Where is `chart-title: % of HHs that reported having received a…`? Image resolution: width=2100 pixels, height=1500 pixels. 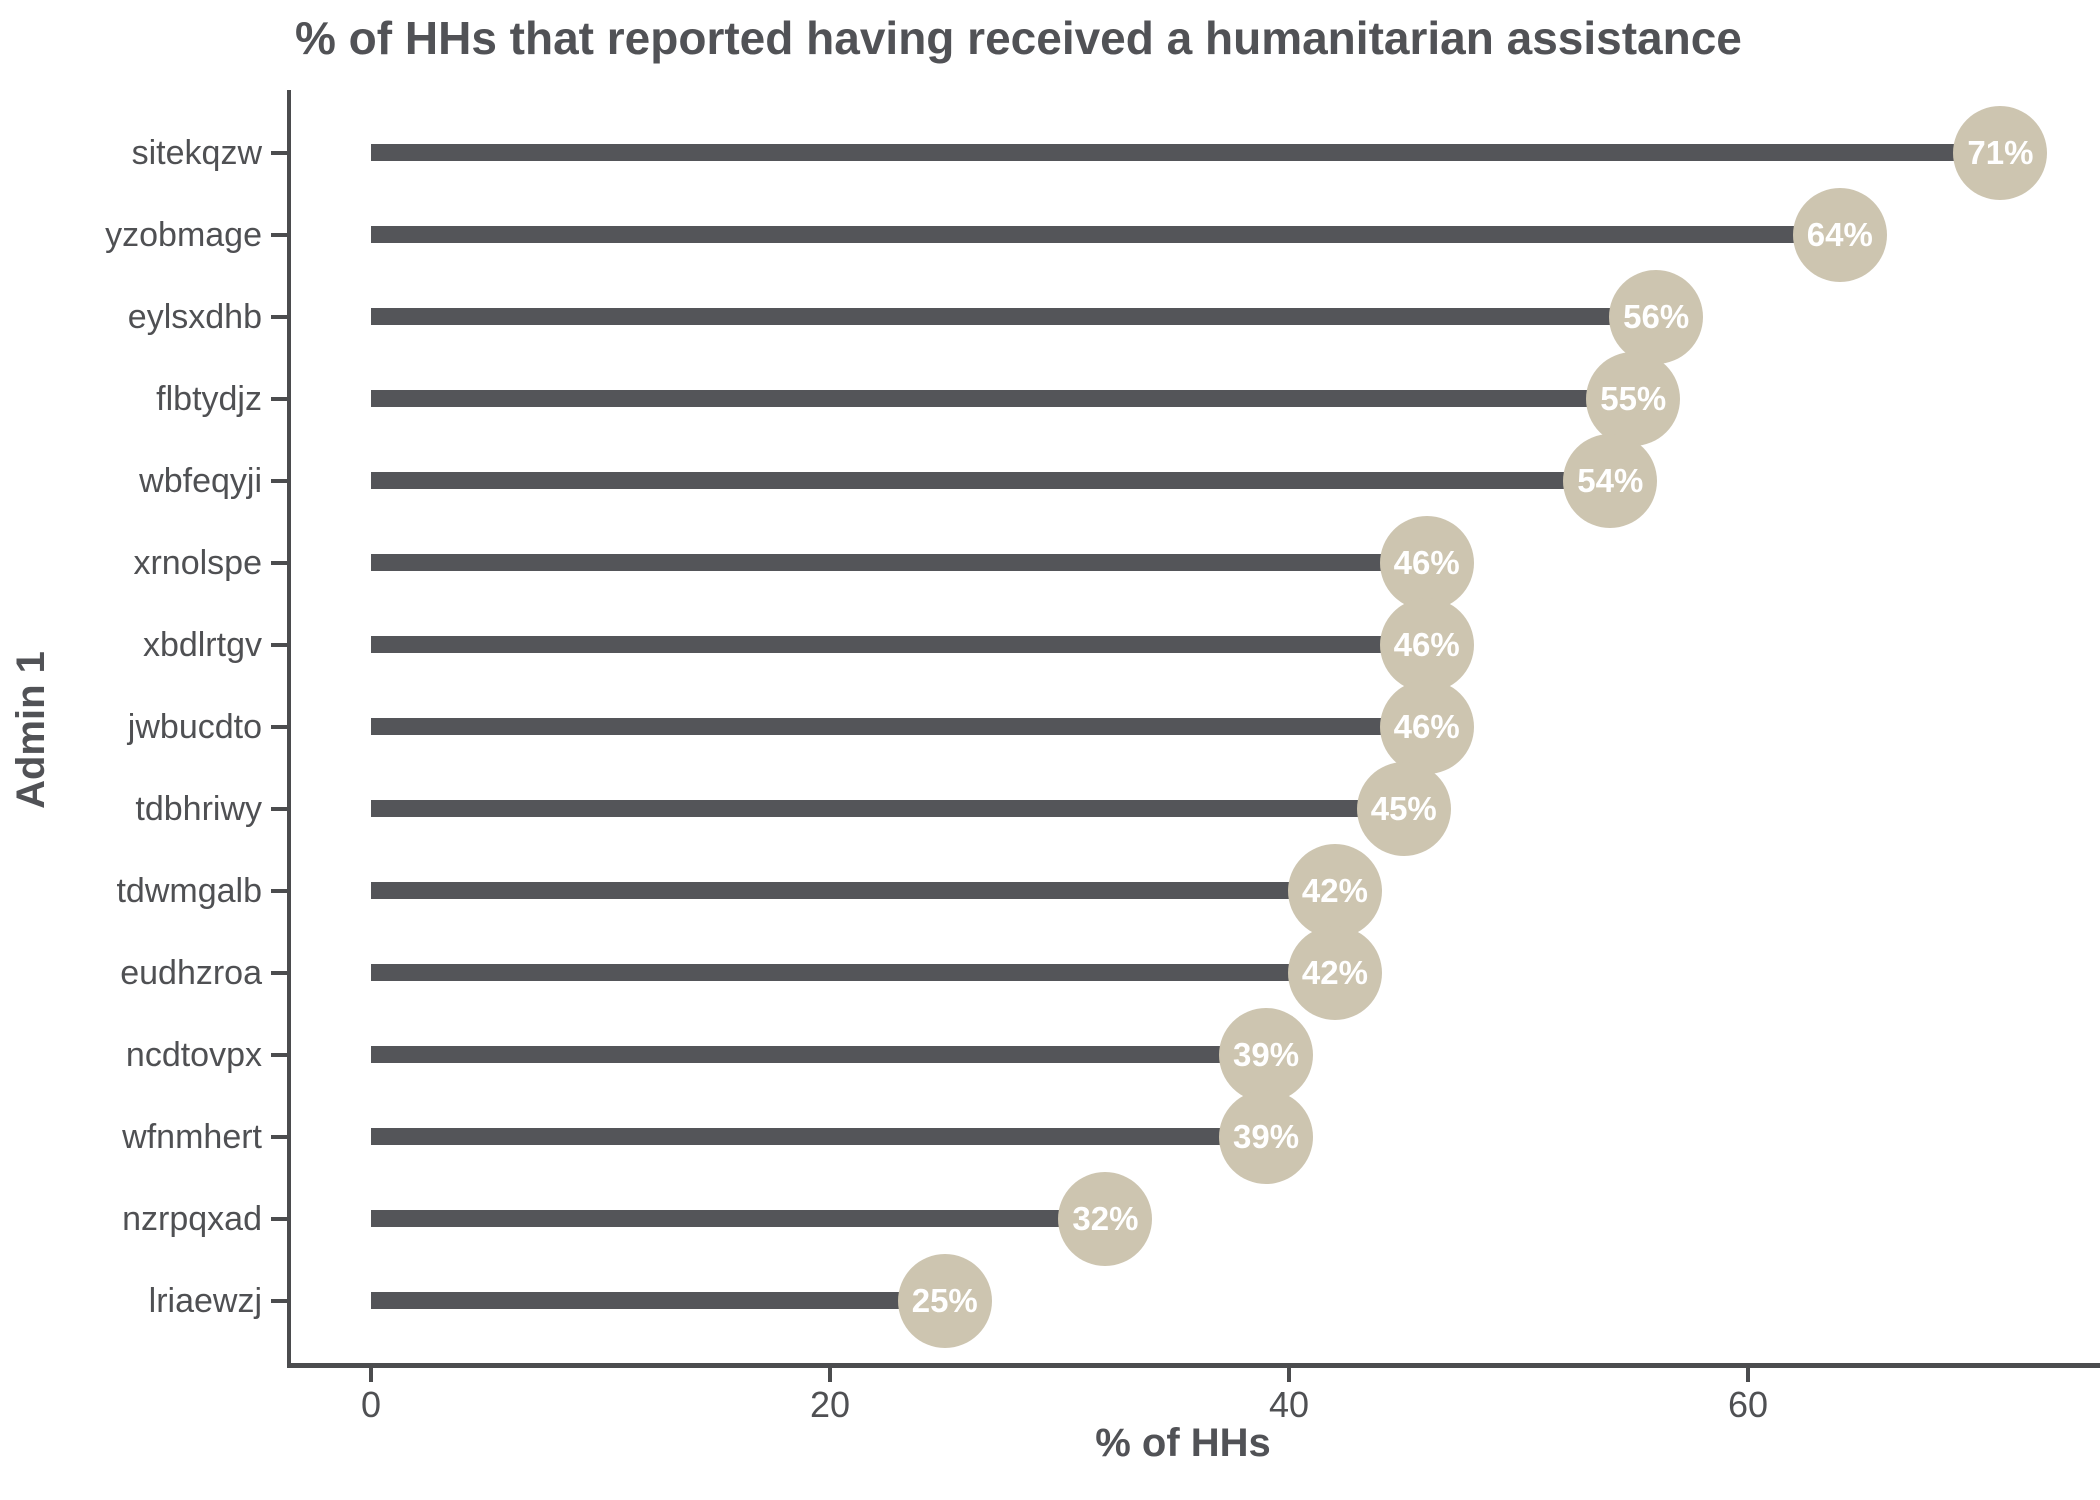 chart-title: % of HHs that reported having received a… is located at coordinates (1018, 38).